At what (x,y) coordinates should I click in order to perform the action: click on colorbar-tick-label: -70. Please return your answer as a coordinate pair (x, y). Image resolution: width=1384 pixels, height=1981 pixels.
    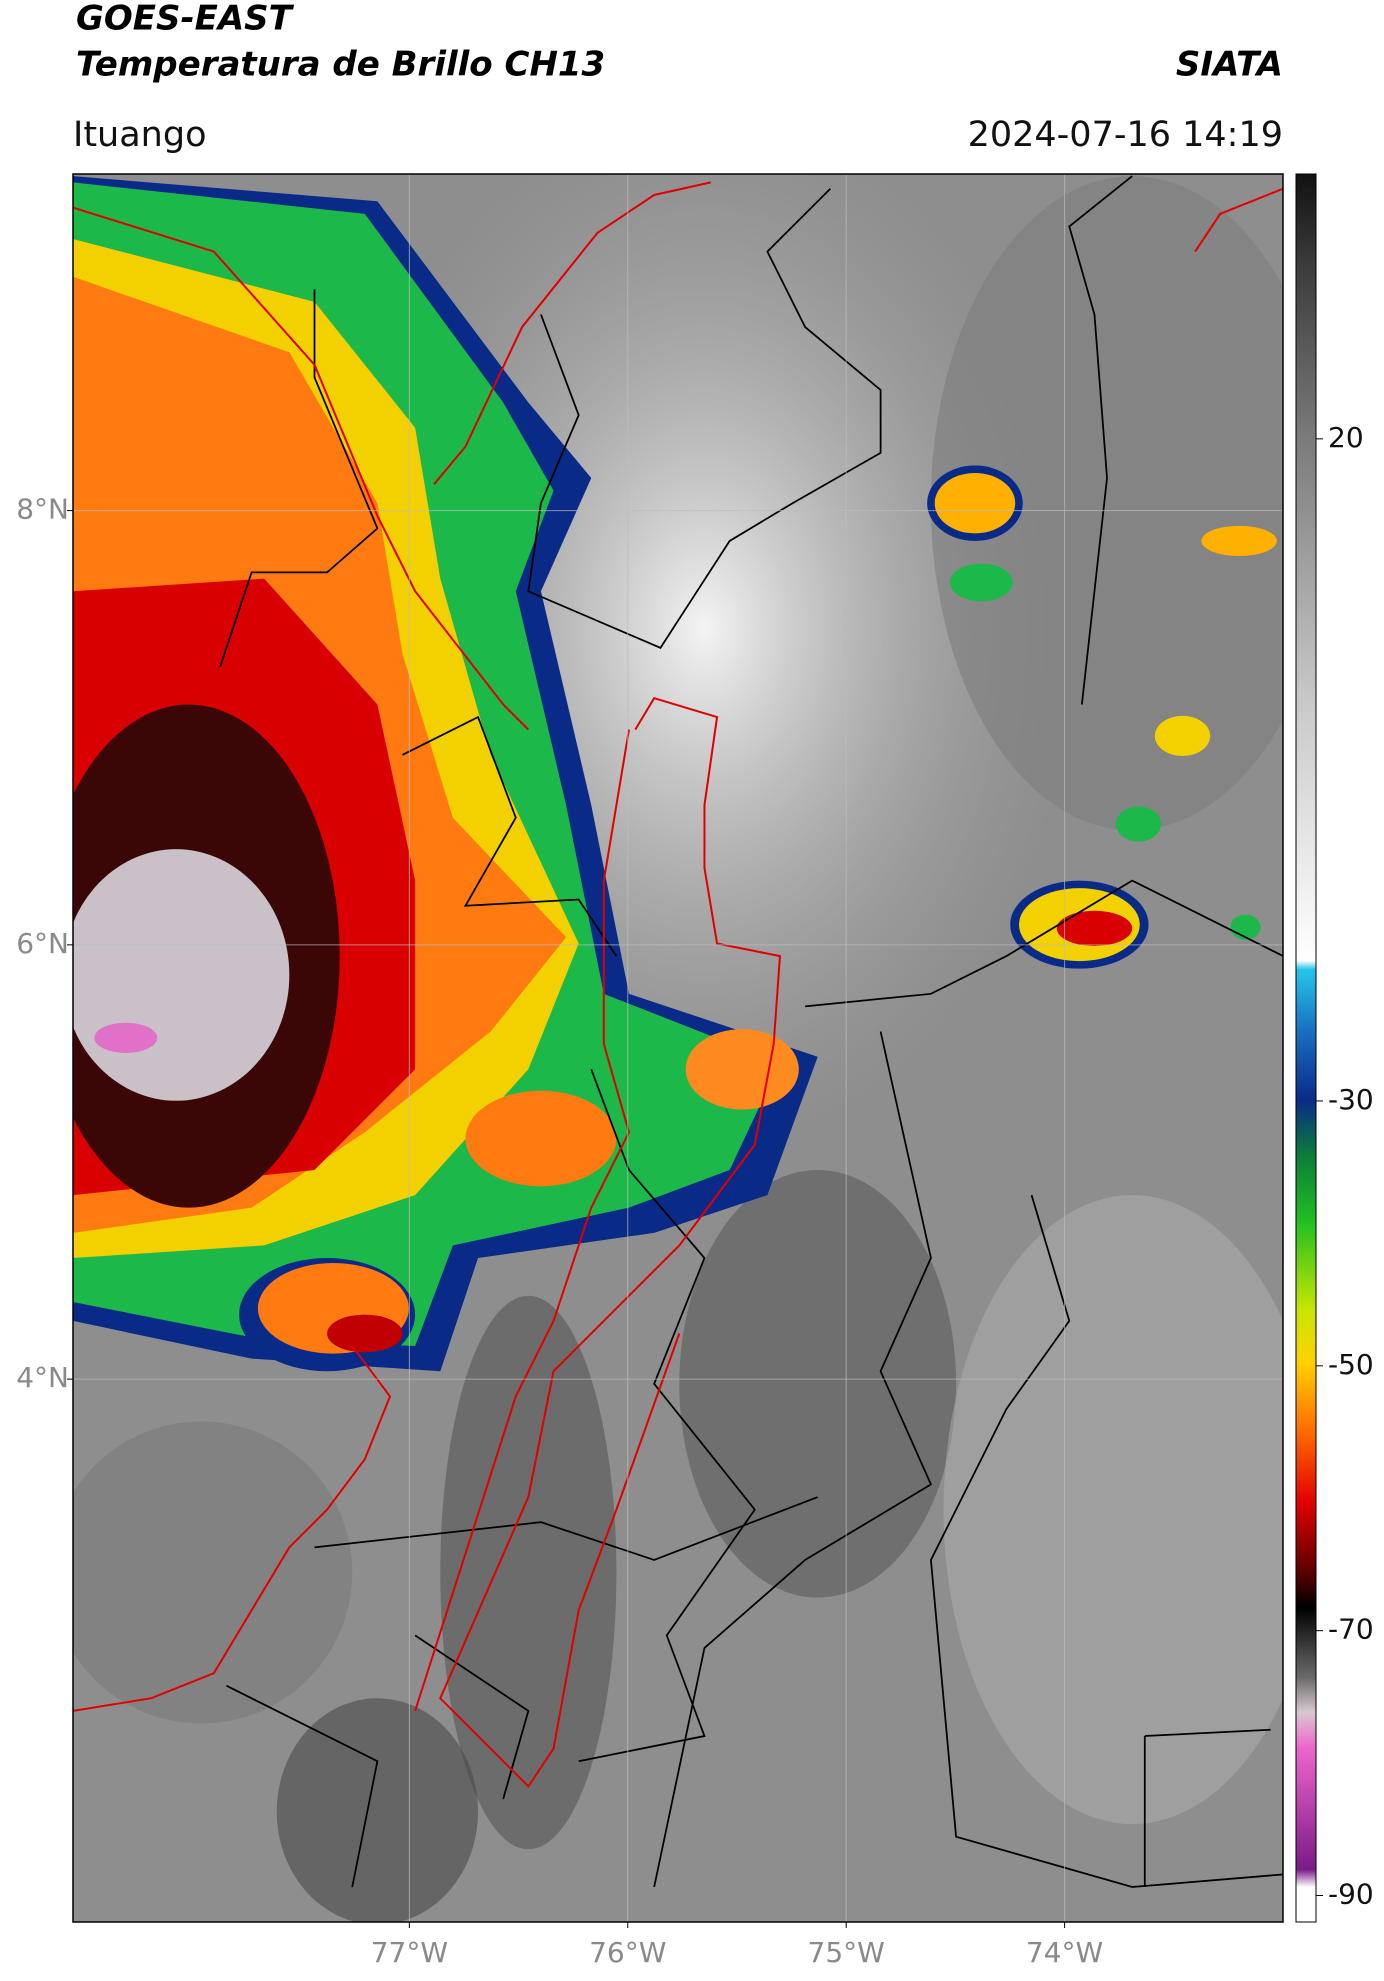
    Looking at the image, I should click on (1351, 1629).